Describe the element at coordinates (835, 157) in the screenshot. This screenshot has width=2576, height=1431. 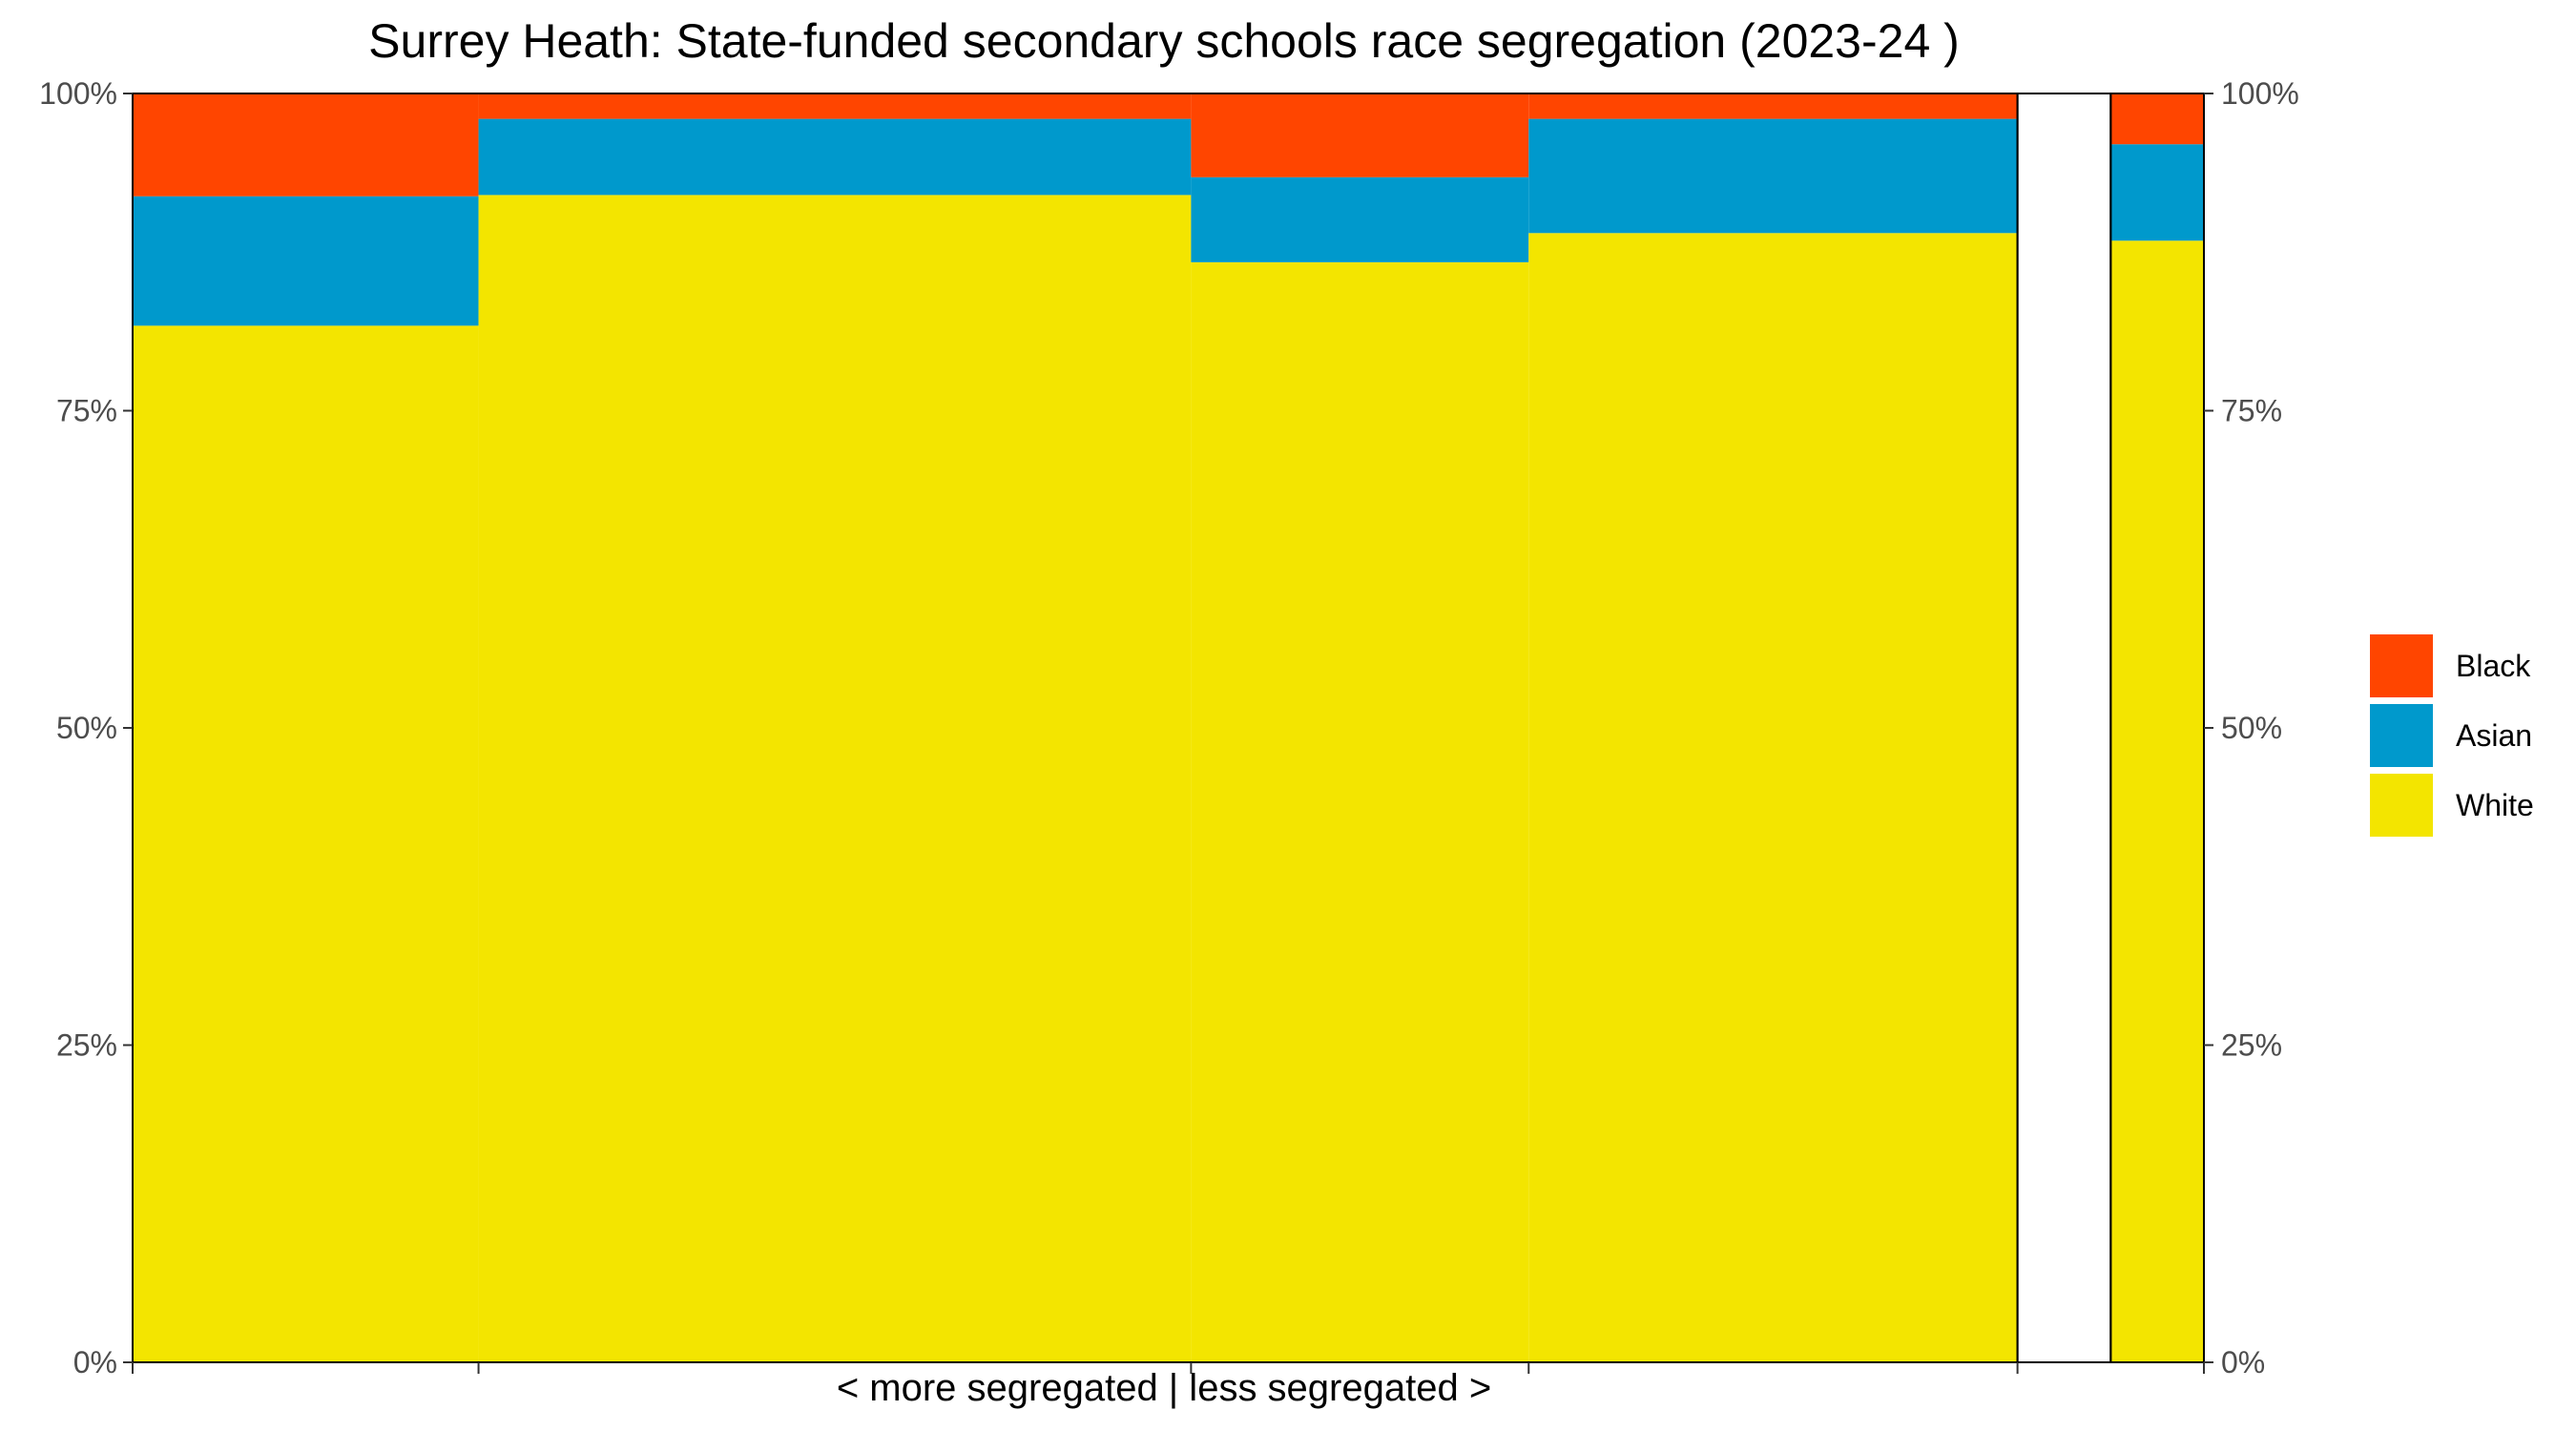
I see `school-2-asian-segment` at that location.